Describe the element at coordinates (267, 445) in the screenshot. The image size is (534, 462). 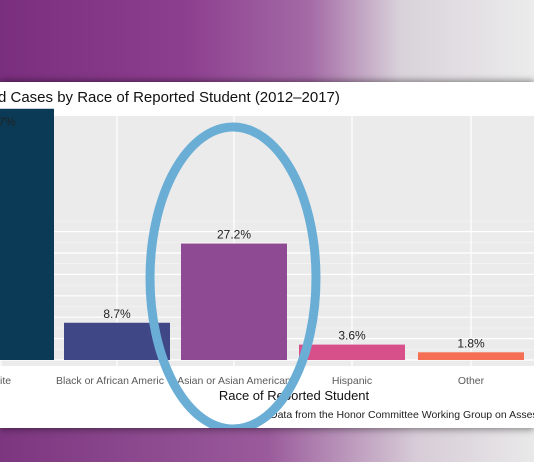
I see `background-strip` at that location.